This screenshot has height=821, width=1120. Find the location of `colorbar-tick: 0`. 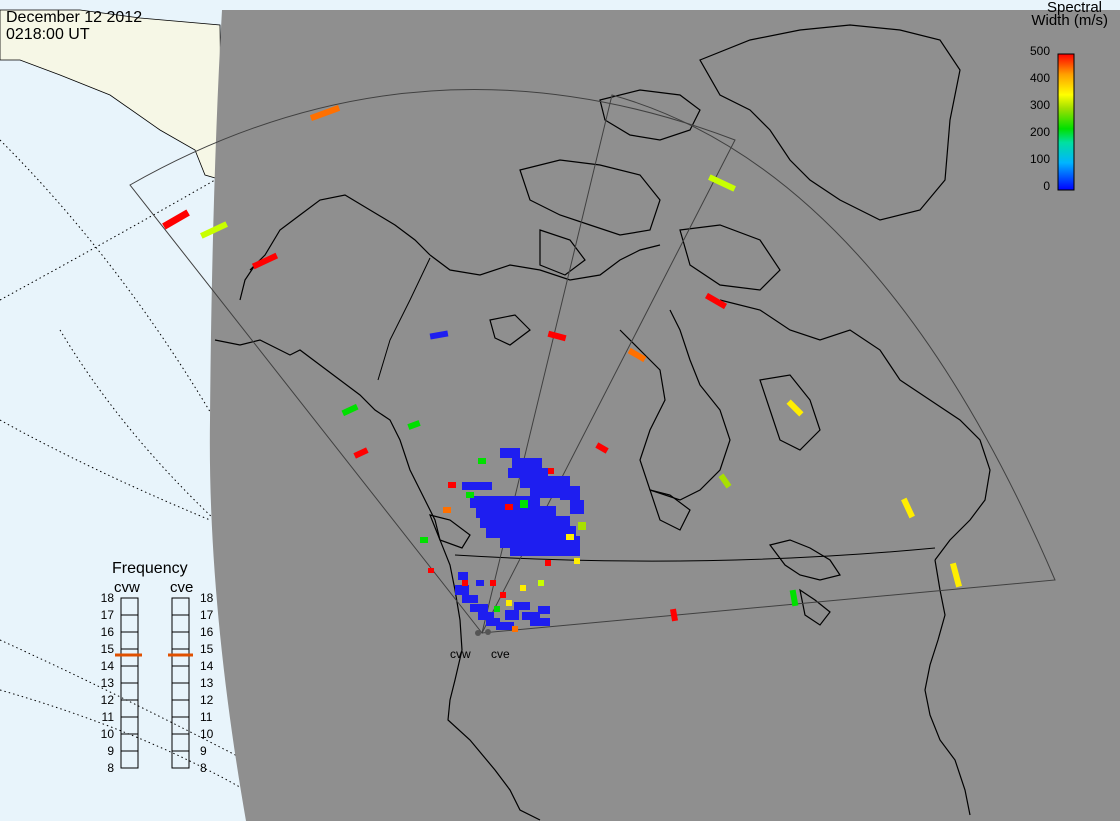

colorbar-tick: 0 is located at coordinates (1046, 186).